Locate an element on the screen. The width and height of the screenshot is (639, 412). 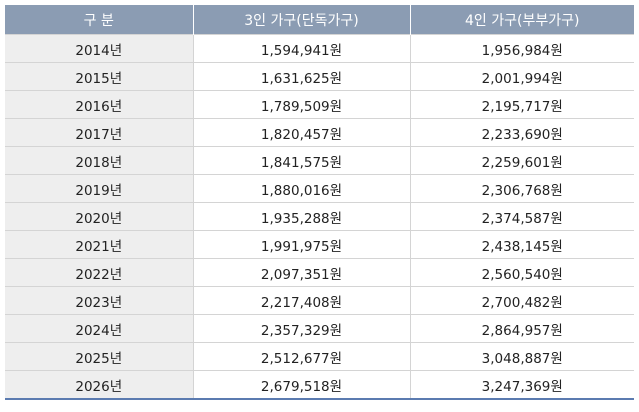
table-row: 2022년 2,097,351원 2,560,540원 is located at coordinates (319, 272).